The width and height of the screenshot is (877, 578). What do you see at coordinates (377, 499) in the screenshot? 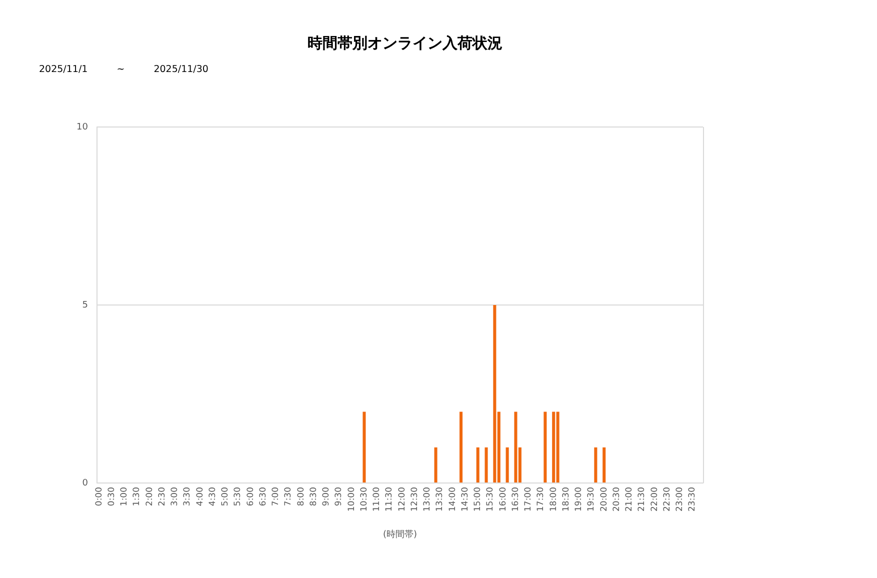
I see `x-tick-label: 11:00` at bounding box center [377, 499].